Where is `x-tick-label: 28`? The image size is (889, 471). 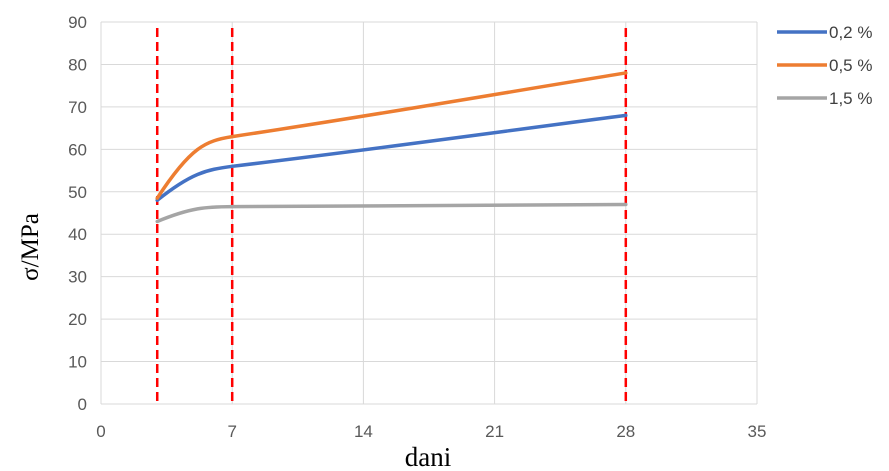
x-tick-label: 28 is located at coordinates (625, 431).